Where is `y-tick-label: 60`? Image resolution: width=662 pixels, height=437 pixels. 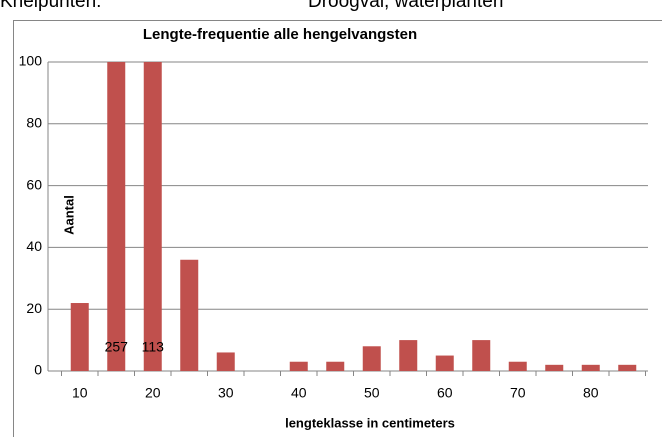
y-tick-label: 60 is located at coordinates (34, 184).